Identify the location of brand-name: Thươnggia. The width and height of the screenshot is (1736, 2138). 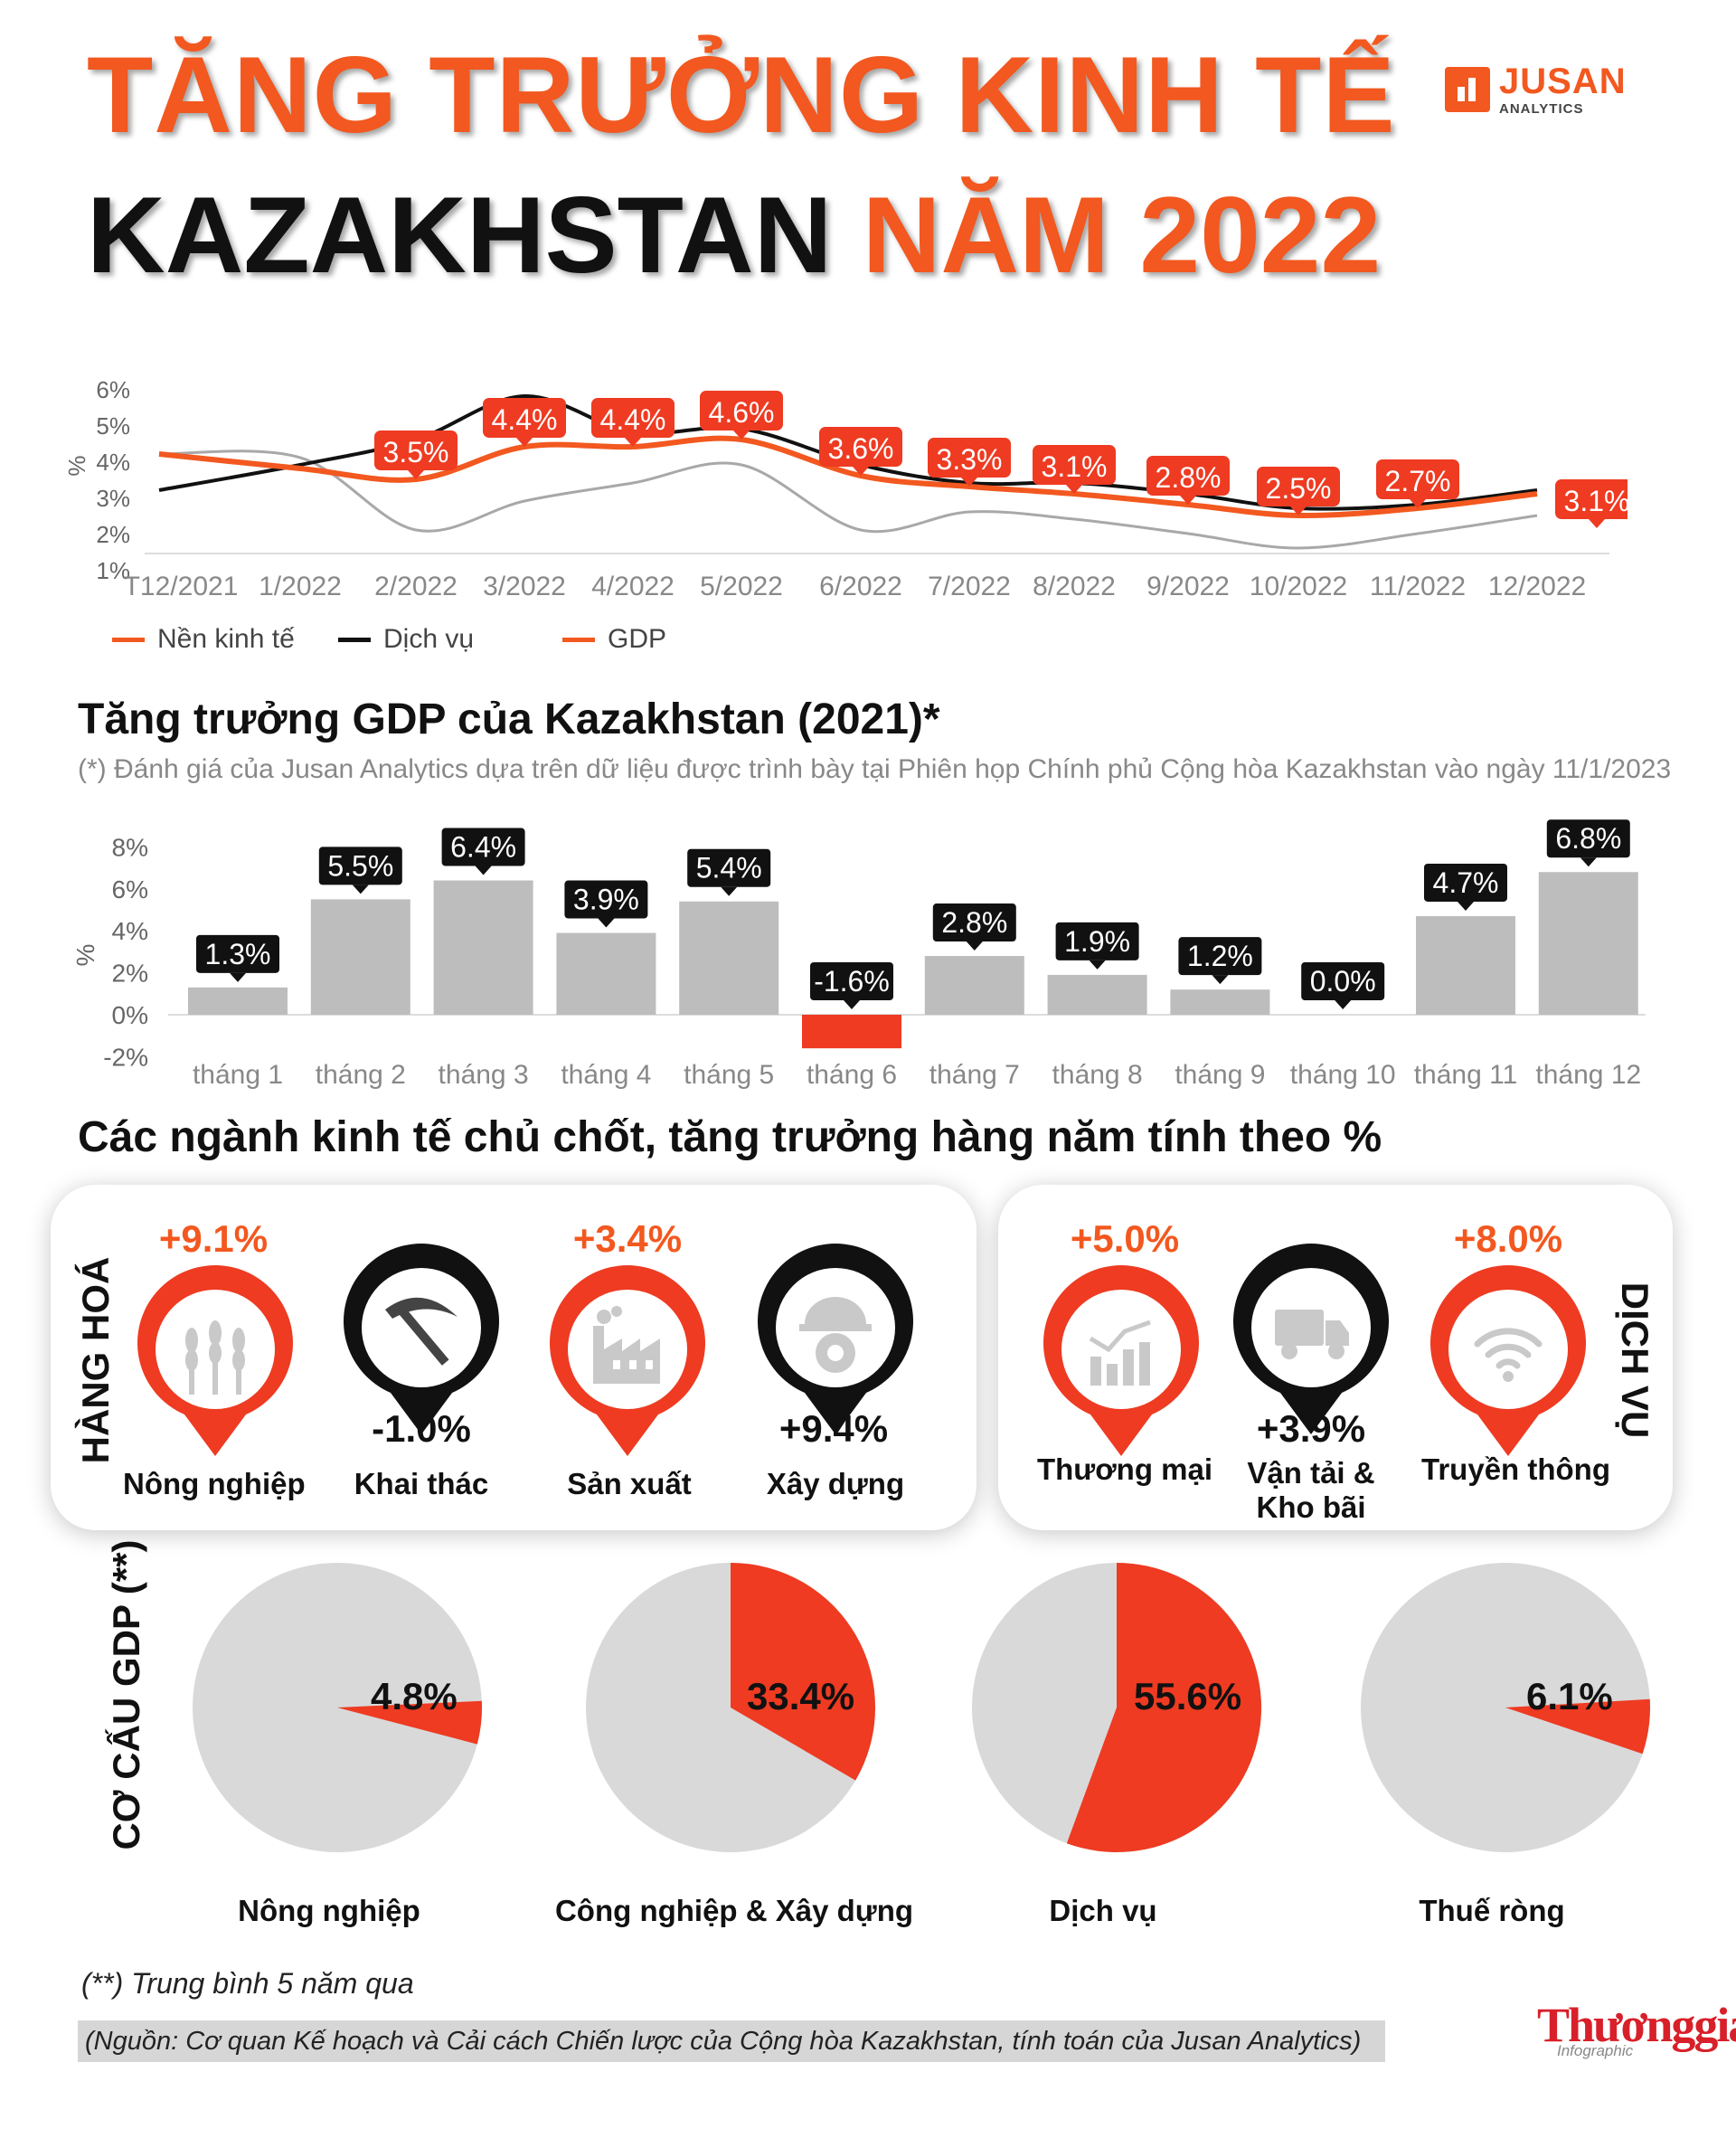
(1637, 2025).